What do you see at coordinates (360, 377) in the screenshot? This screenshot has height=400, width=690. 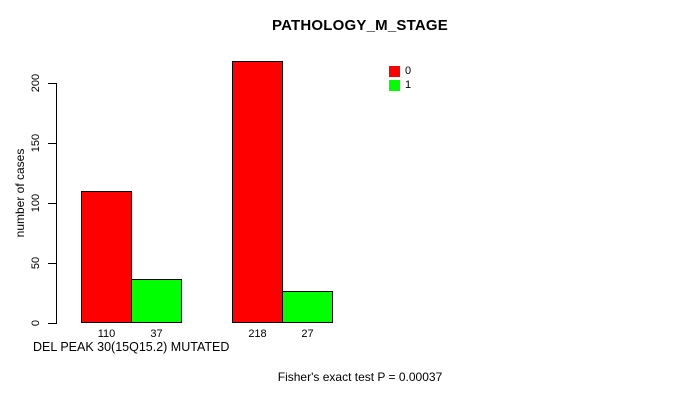 I see `fisher-test-note: Fisher's exact test P = 0.00037` at bounding box center [360, 377].